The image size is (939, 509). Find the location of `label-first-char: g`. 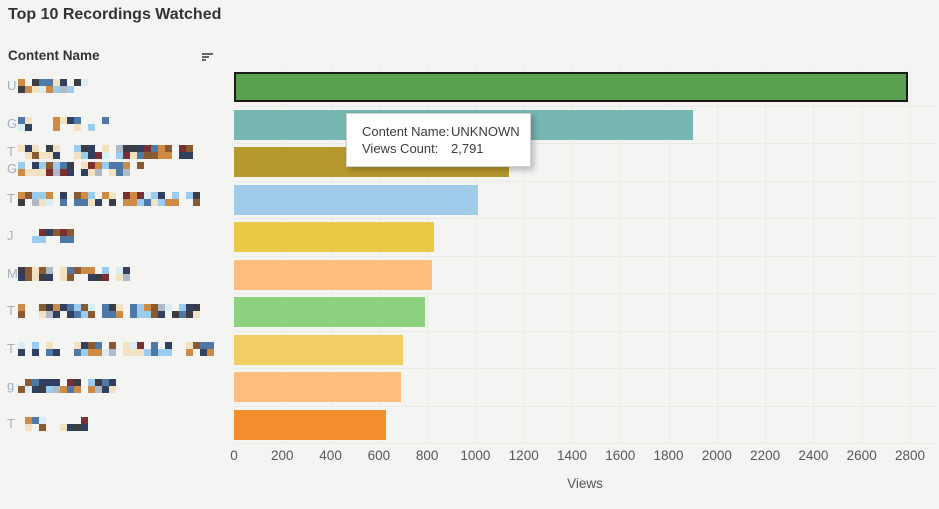

label-first-char: g is located at coordinates (11, 385).